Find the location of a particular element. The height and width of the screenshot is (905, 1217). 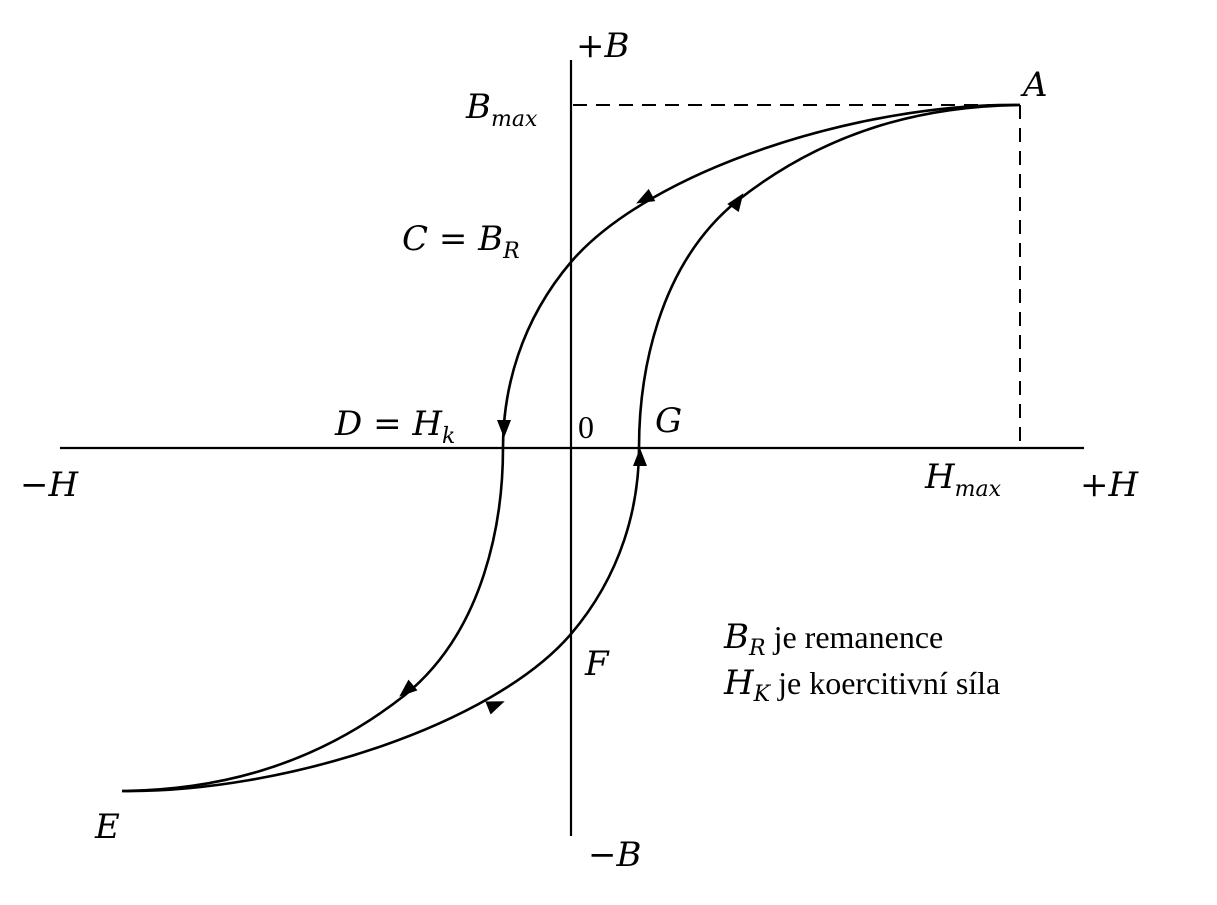

point-e-label: E is located at coordinates (107, 827).